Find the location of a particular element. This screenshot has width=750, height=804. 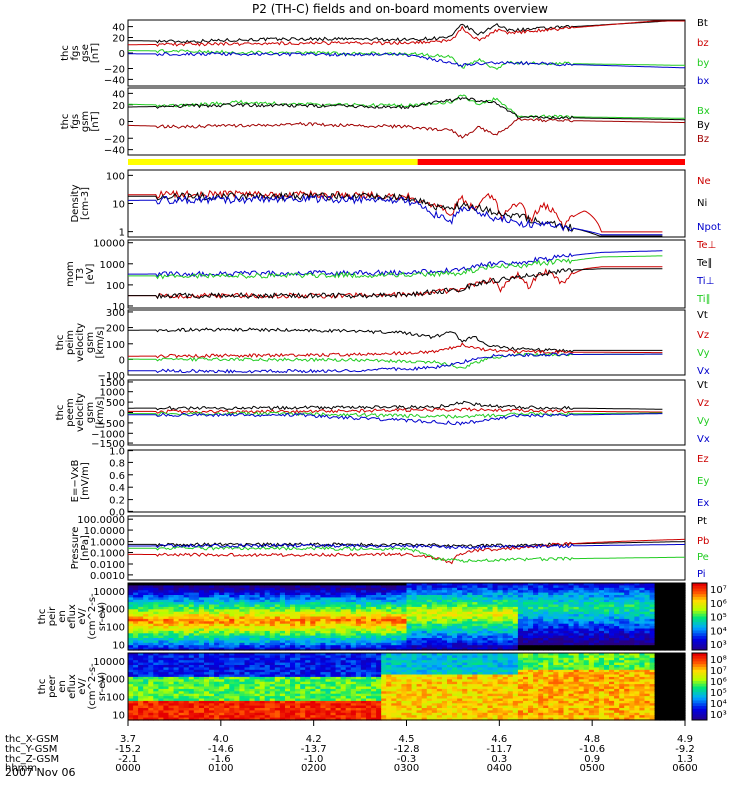

y-axis-label: E=−VxB[mV/m] is located at coordinates (80, 481).